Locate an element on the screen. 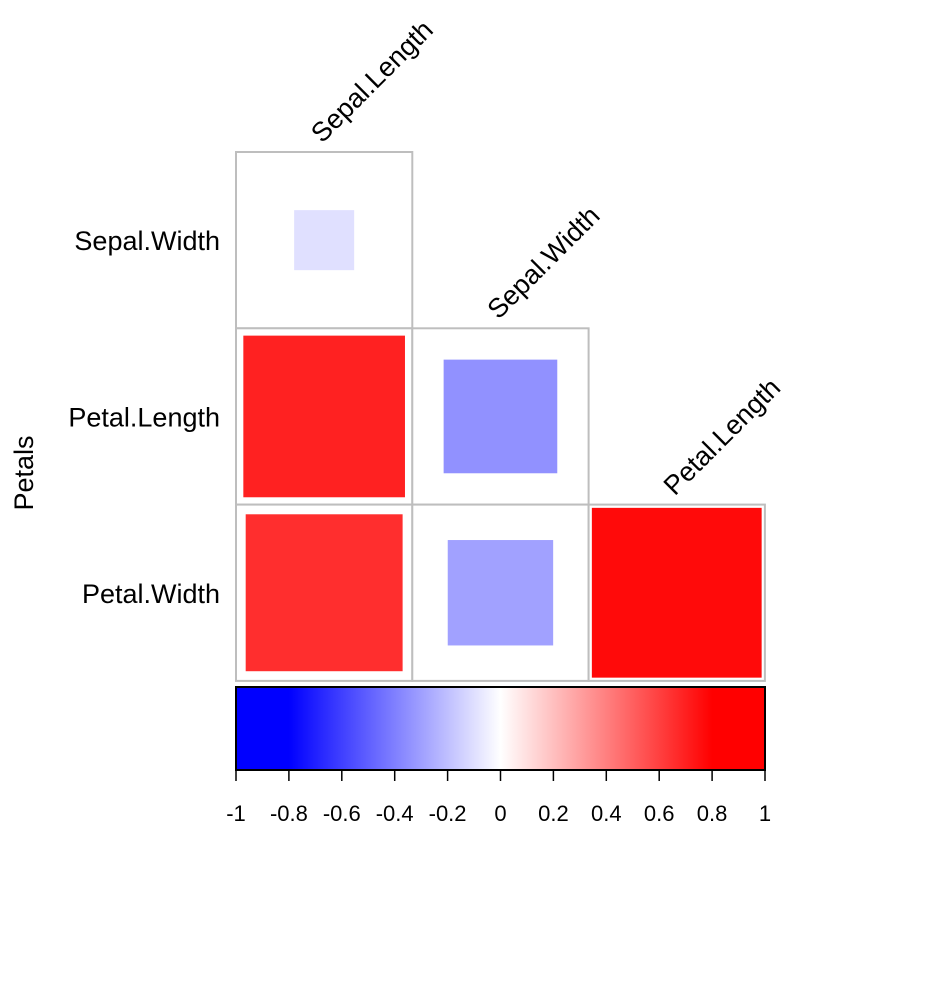 The image size is (938, 984). colorbar-tick-label: -0.6 is located at coordinates (342, 813).